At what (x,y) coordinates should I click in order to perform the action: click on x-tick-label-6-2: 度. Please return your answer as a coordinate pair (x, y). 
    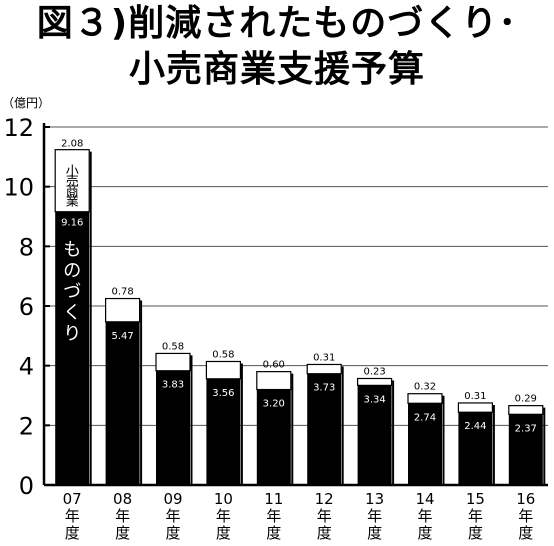
    Looking at the image, I should click on (374, 533).